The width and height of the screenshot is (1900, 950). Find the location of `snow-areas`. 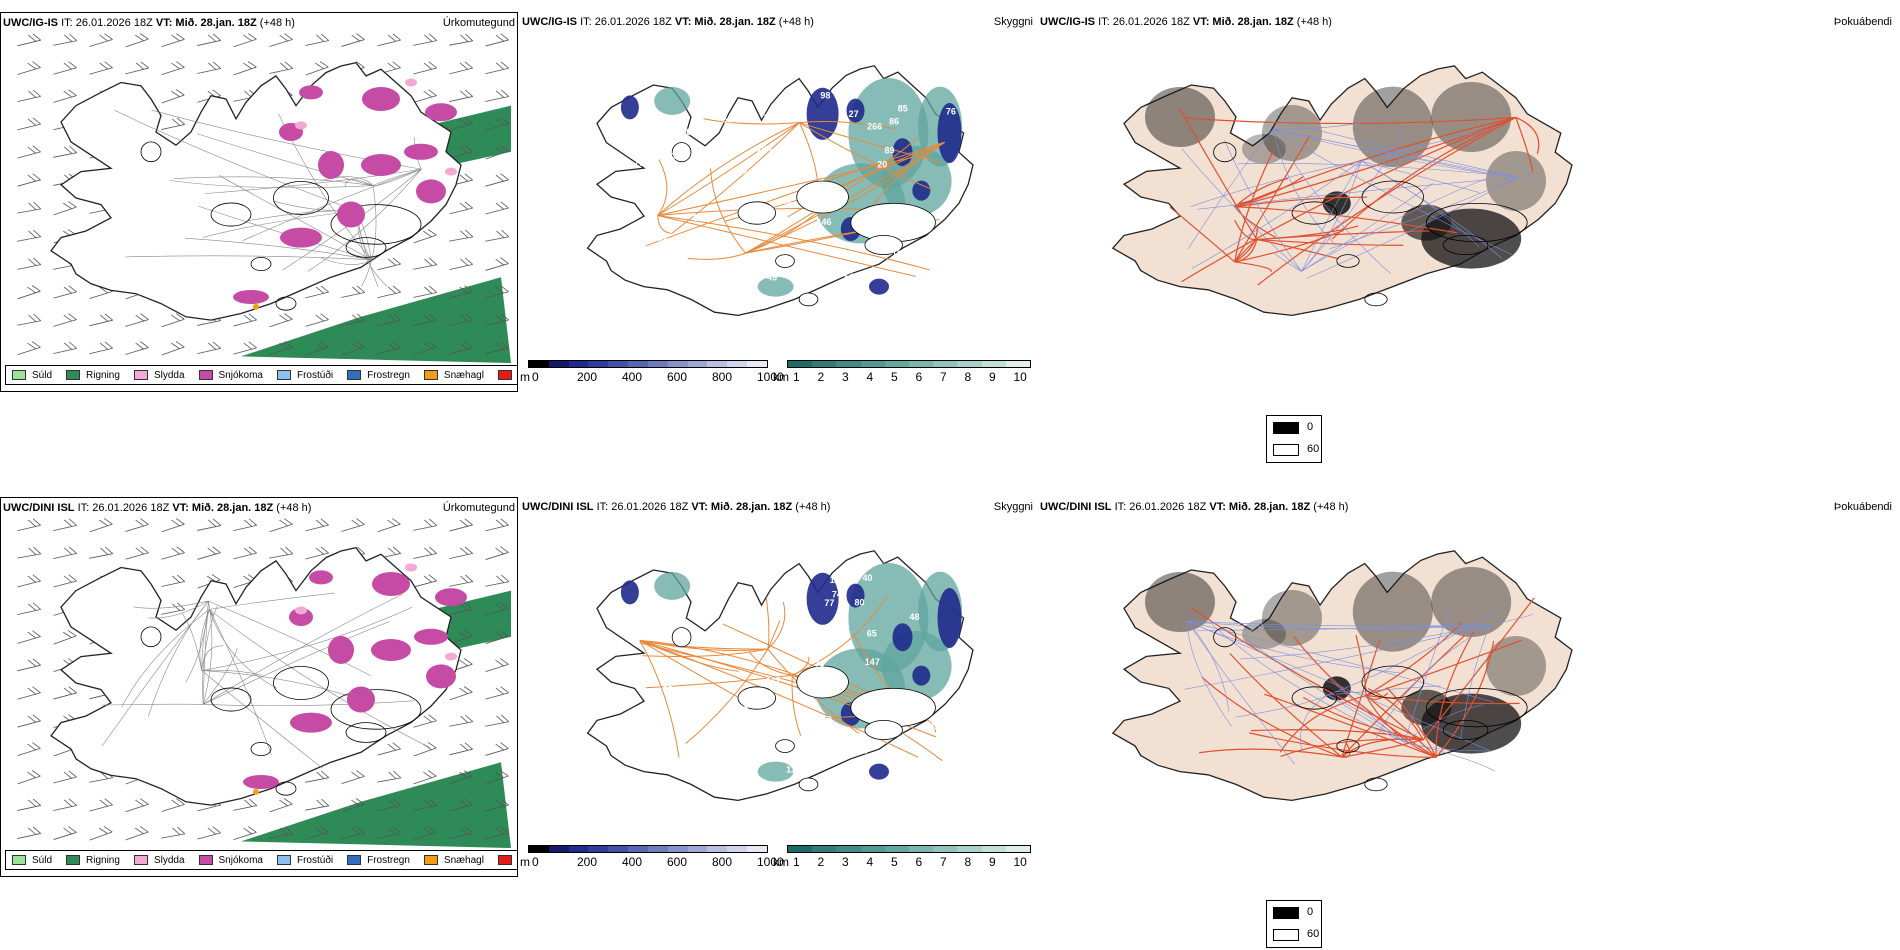

snow-areas is located at coordinates (345, 194).